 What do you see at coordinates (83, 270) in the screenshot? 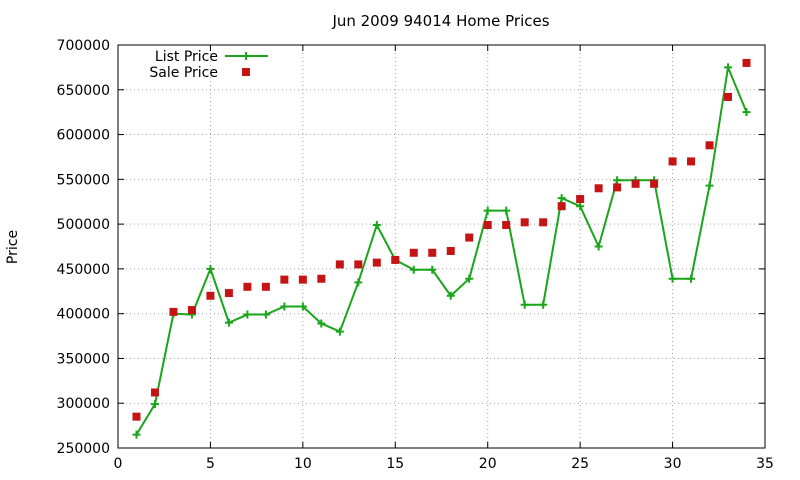
I see `y-tick-label: 450000` at bounding box center [83, 270].